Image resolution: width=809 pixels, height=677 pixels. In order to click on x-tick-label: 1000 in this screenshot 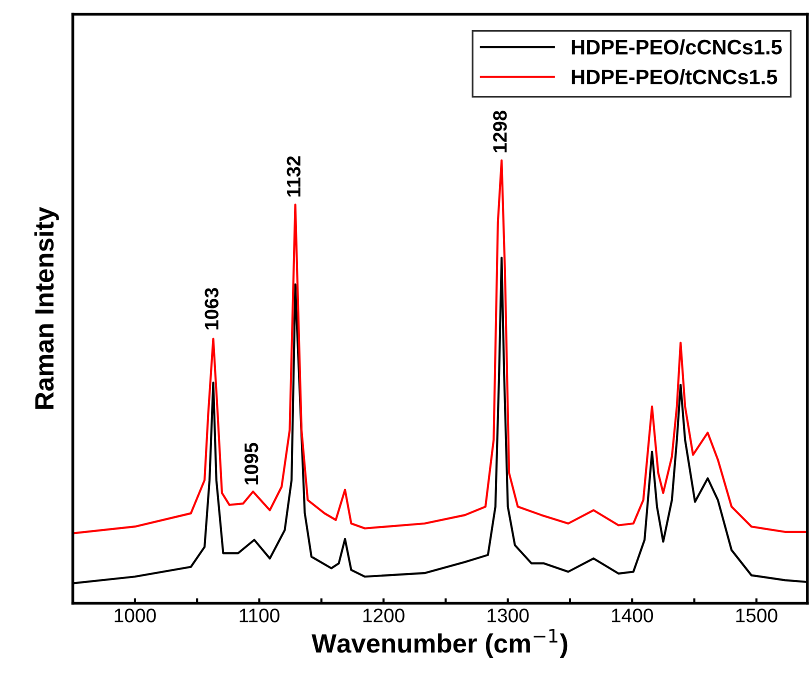, I will do `click(135, 615)`.